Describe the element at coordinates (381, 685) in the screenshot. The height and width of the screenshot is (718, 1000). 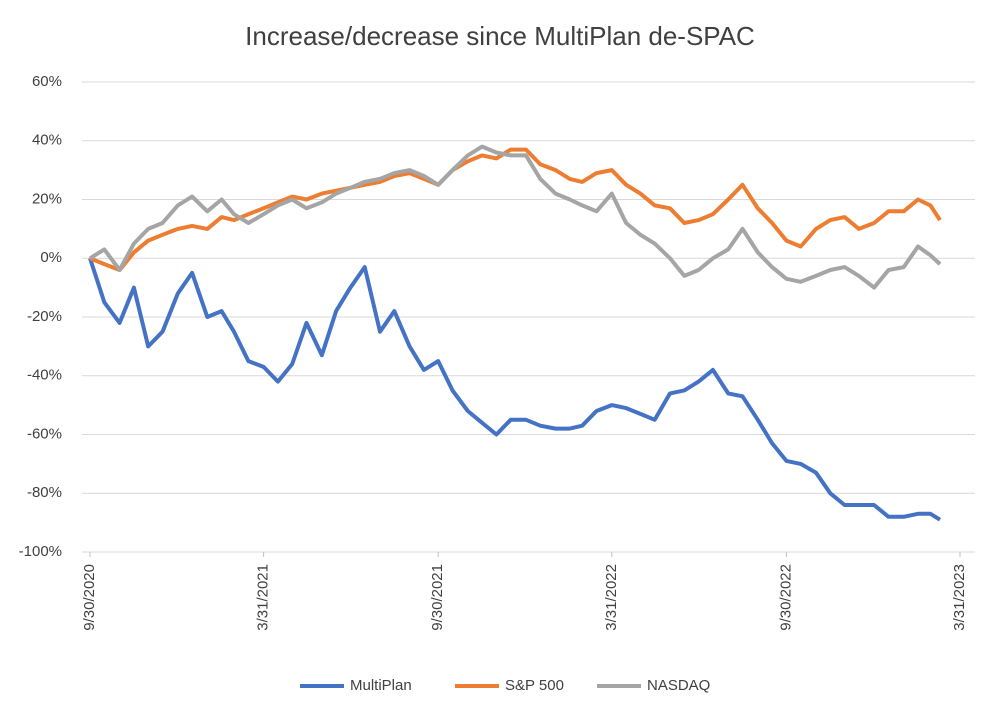
I see `legend-label: MultiPlan` at that location.